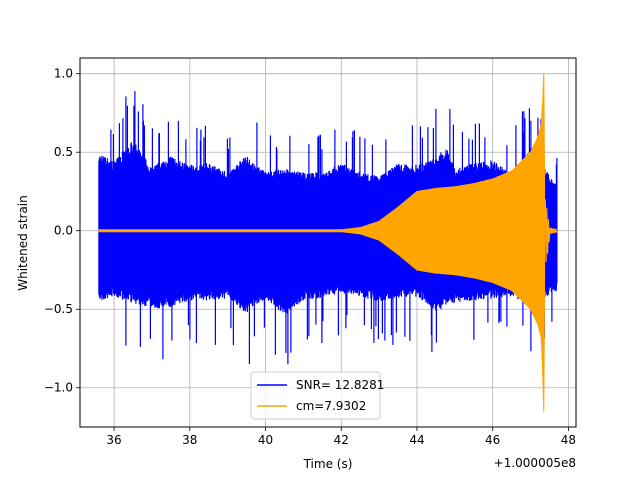 The height and width of the screenshot is (484, 640). Describe the element at coordinates (551, 231) in the screenshot. I see `series-cm-ringdown` at that location.